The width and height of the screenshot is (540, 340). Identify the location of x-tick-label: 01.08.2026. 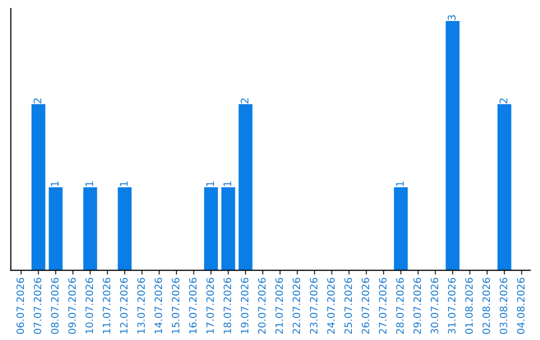
(469, 306).